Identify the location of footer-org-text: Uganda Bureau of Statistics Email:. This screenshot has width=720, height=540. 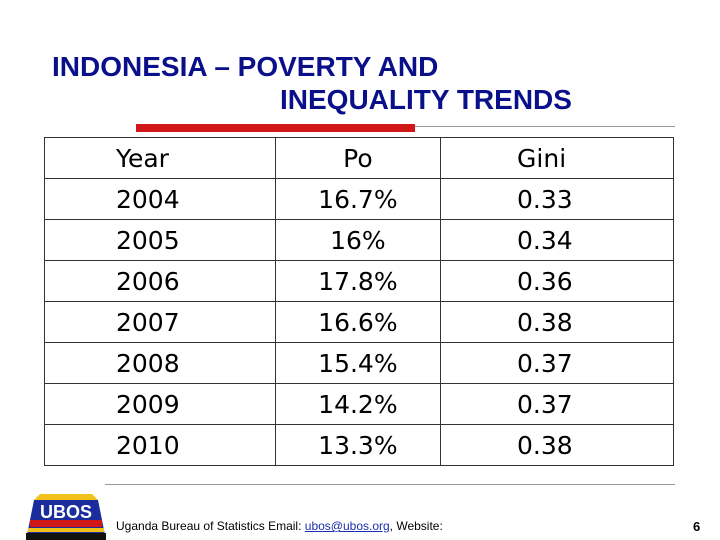
(210, 526).